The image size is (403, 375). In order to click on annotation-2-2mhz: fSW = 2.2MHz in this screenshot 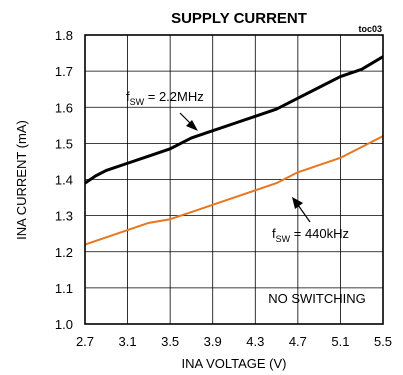, I will do `click(165, 98)`.